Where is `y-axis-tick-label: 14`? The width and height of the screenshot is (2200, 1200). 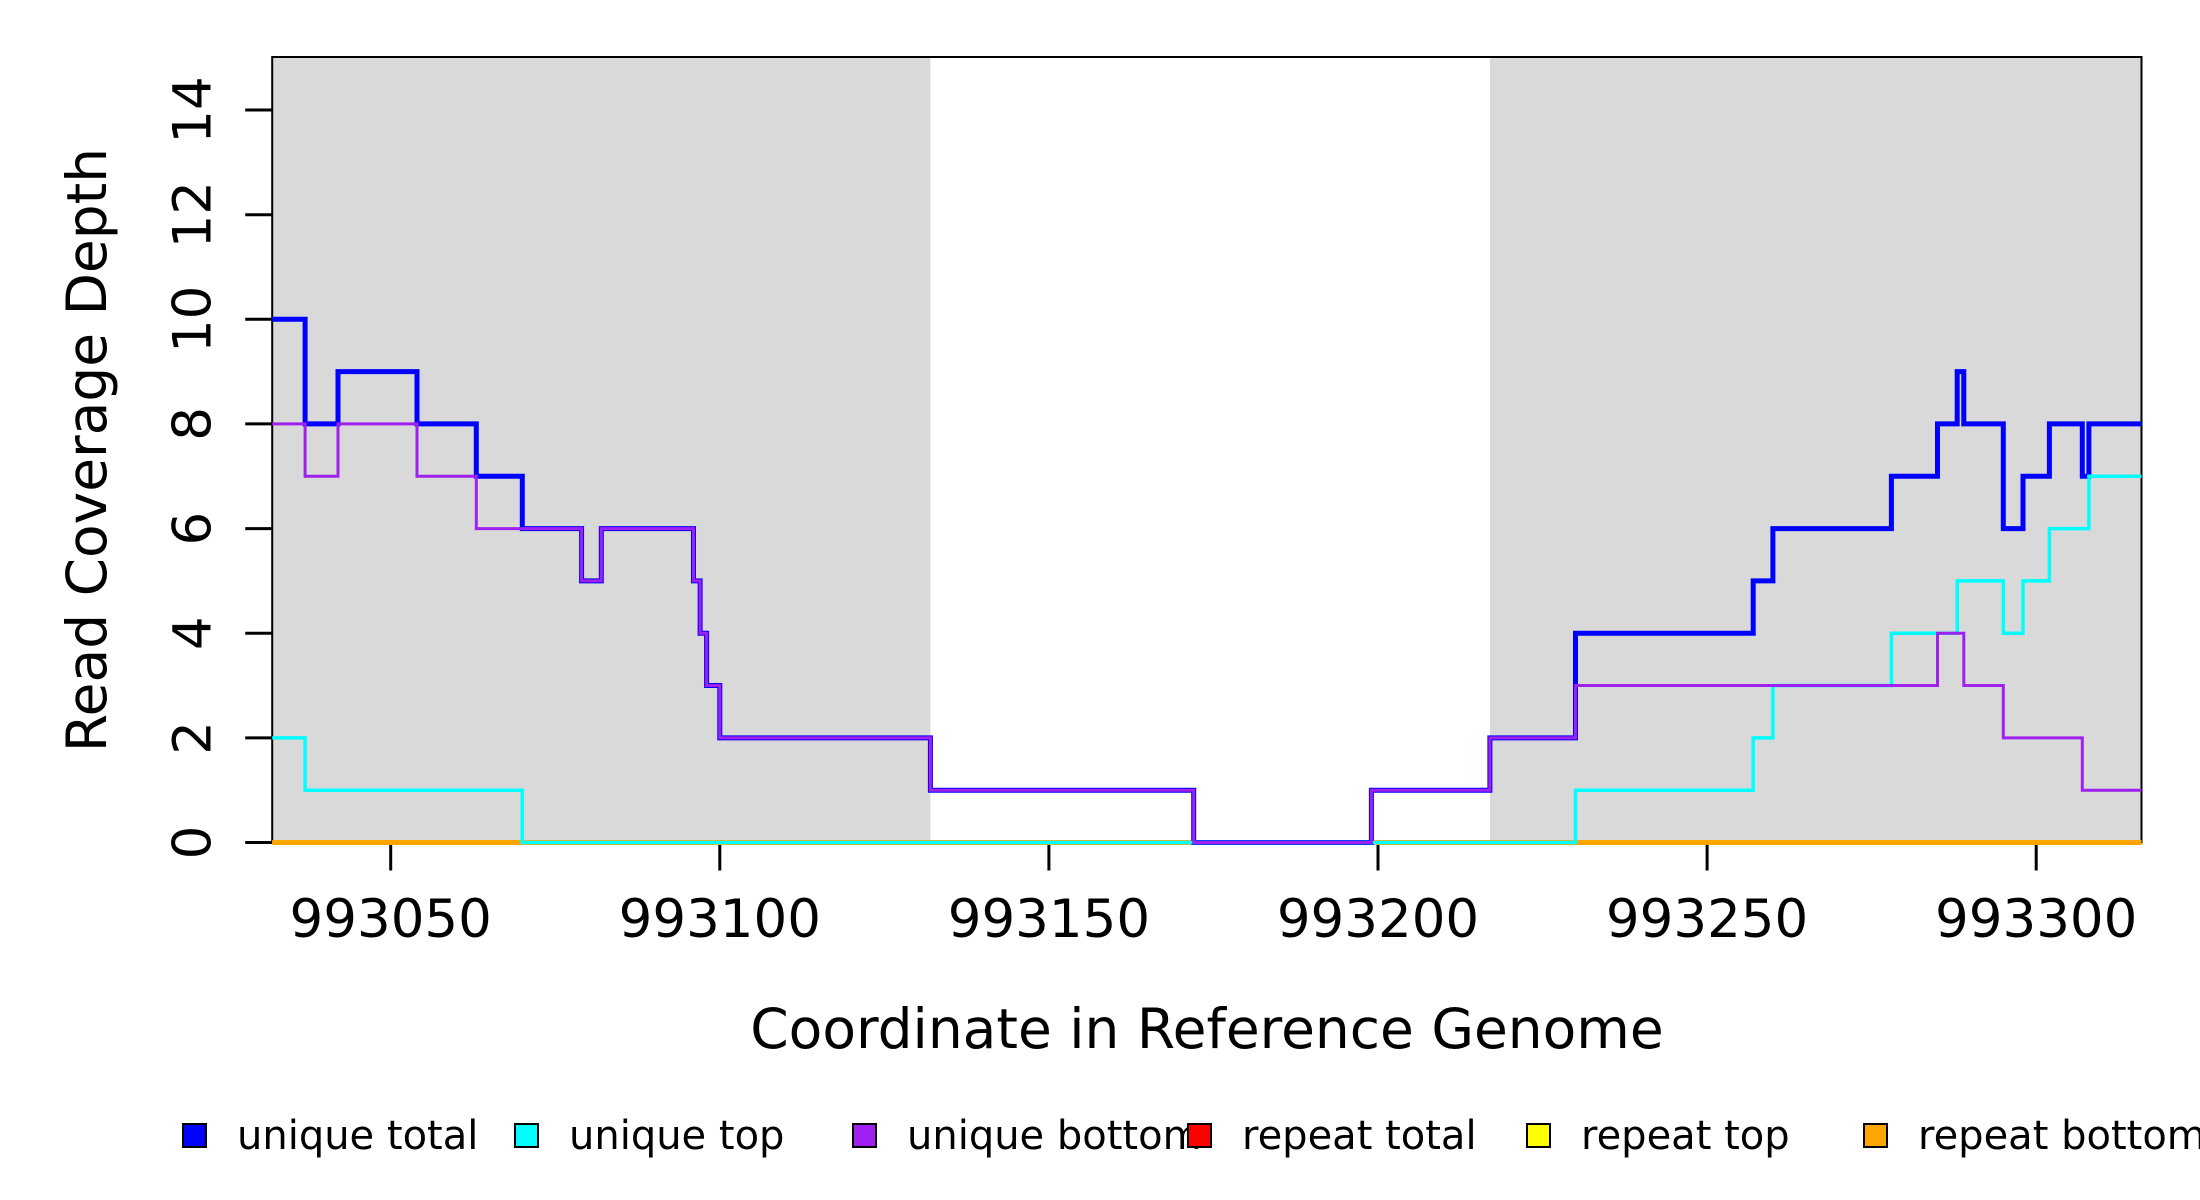
y-axis-tick-label: 14 is located at coordinates (193, 109).